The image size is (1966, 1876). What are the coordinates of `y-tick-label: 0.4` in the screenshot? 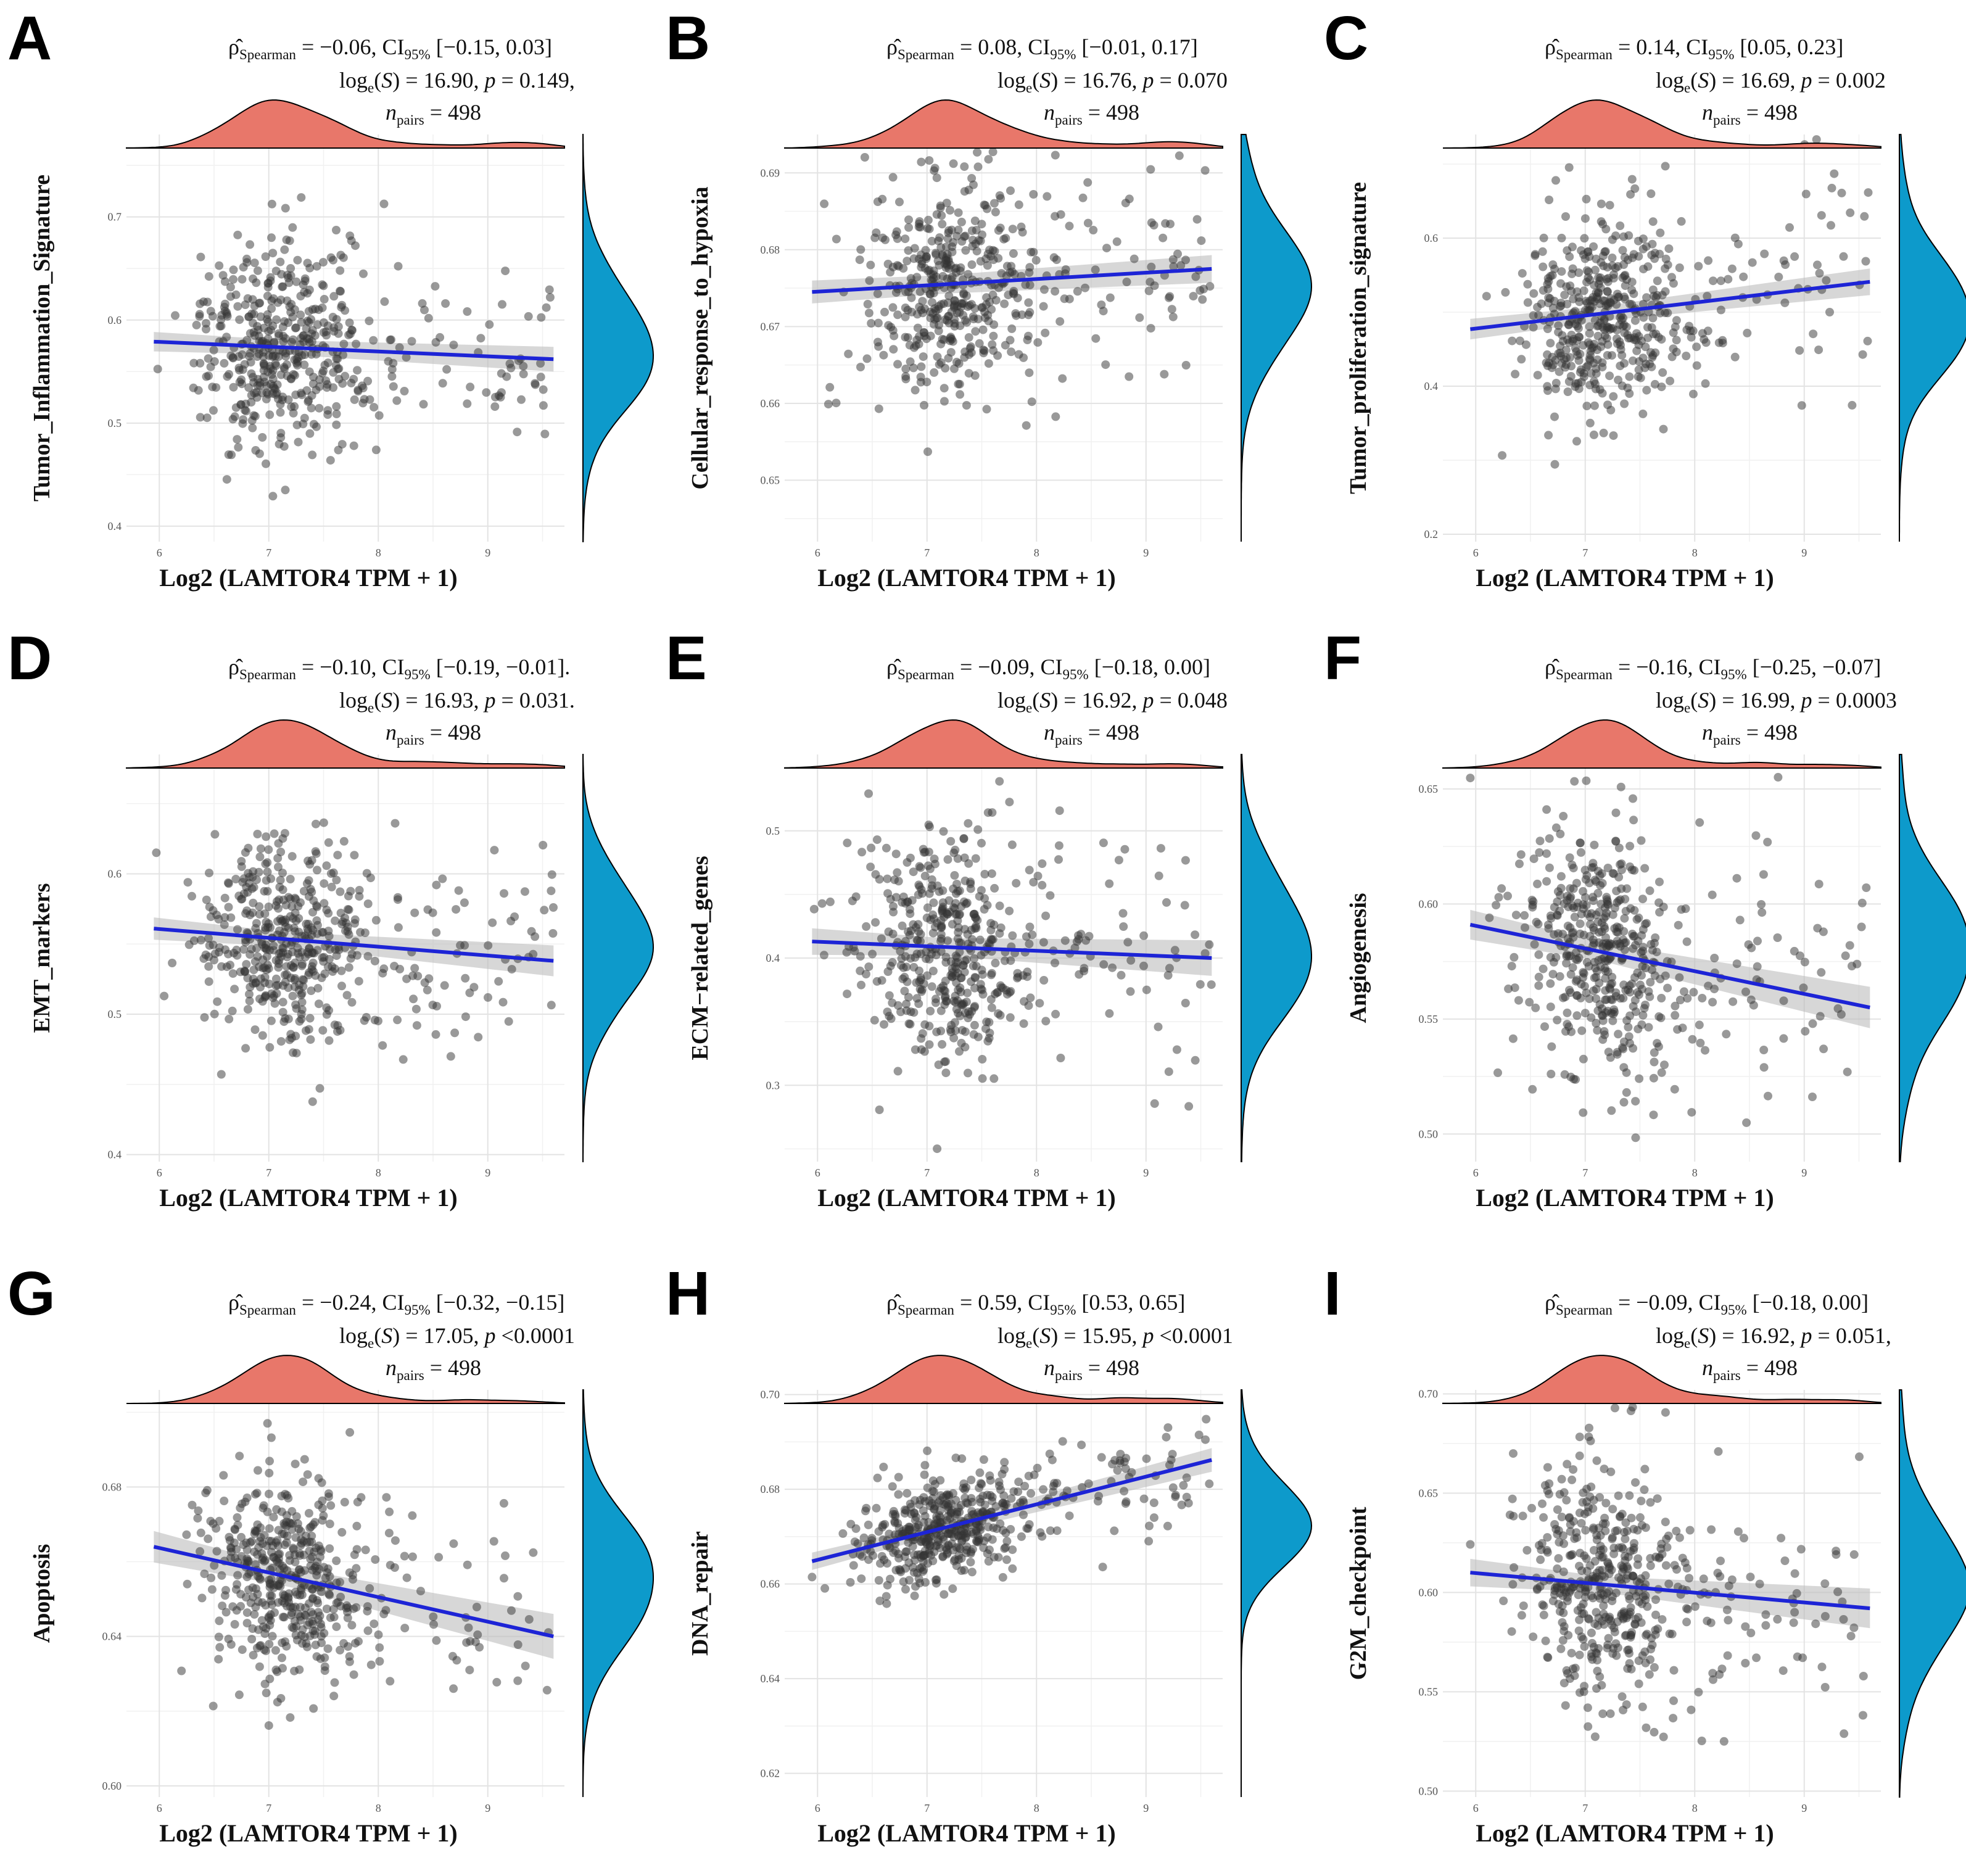 It's located at (773, 958).